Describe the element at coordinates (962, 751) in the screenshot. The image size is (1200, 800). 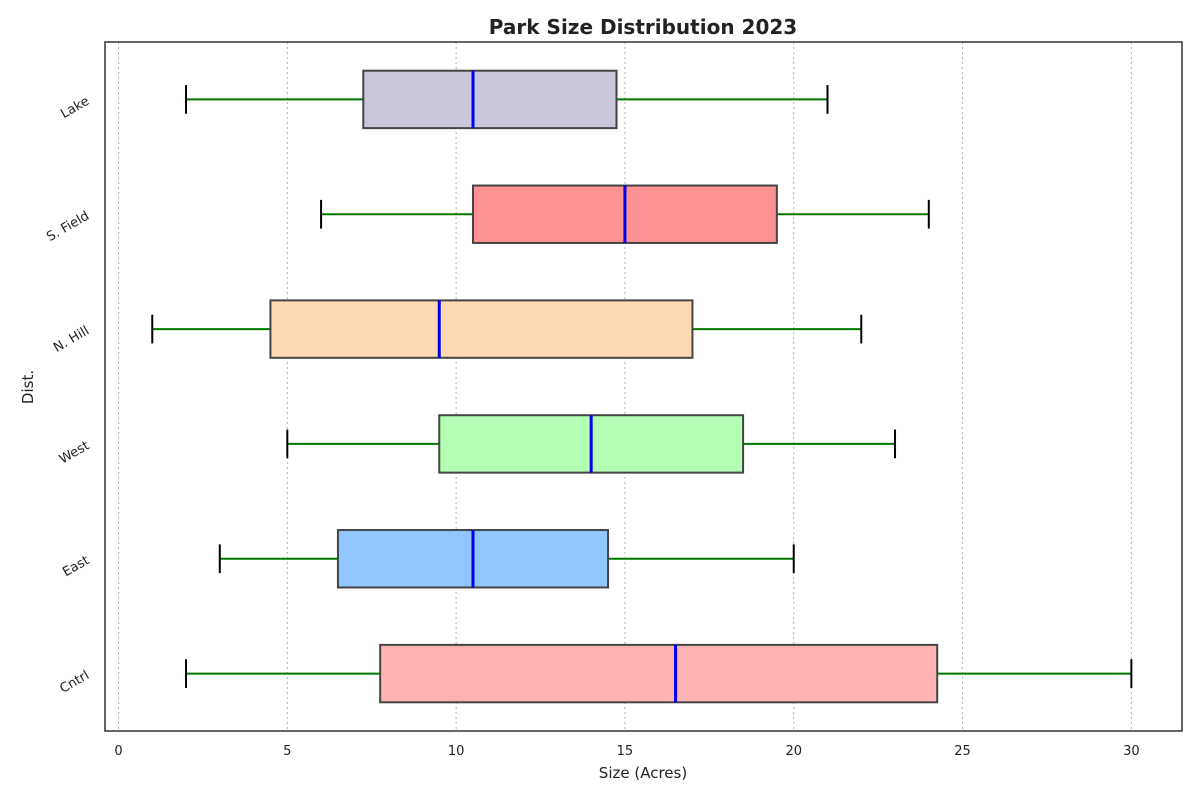
I see `x-tick-label: 25` at that location.